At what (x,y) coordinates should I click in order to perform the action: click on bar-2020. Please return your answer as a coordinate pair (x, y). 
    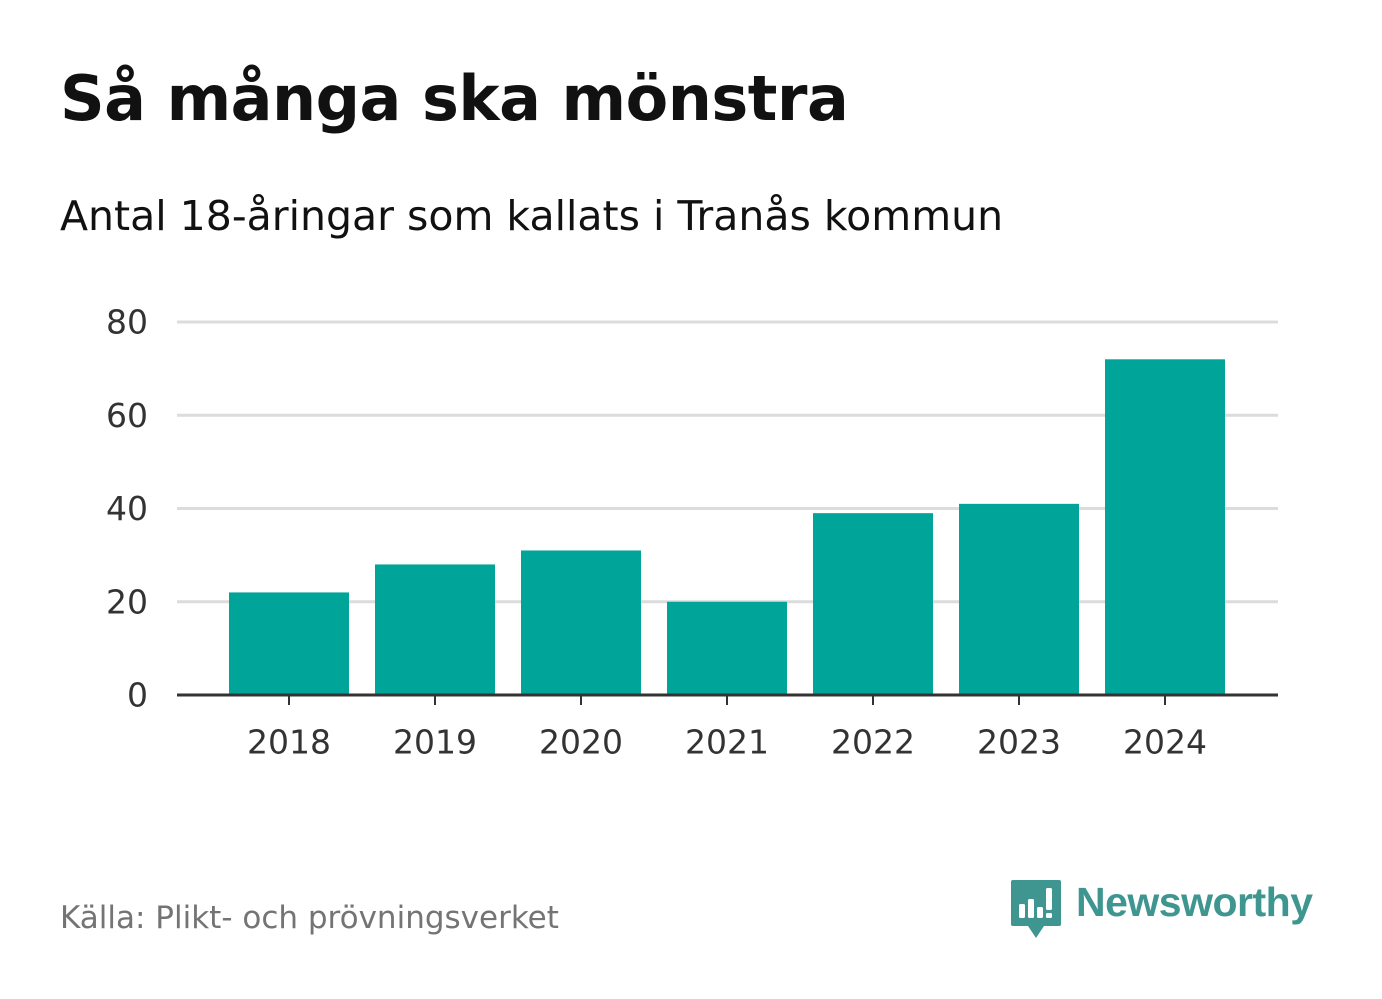
    Looking at the image, I should click on (581, 622).